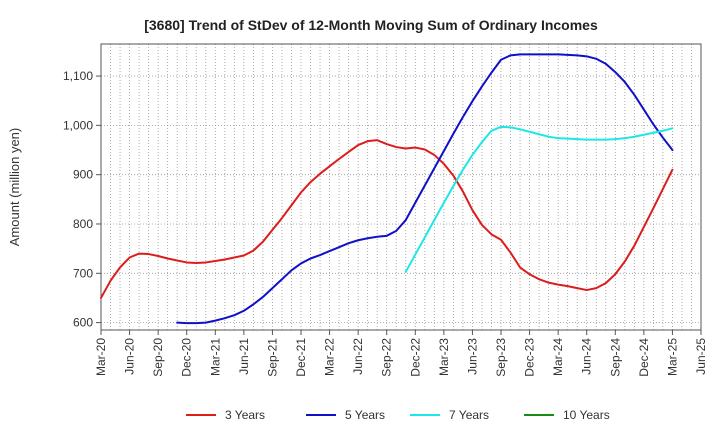  I want to click on x-tick-label: Sep-21, so click(272, 357).